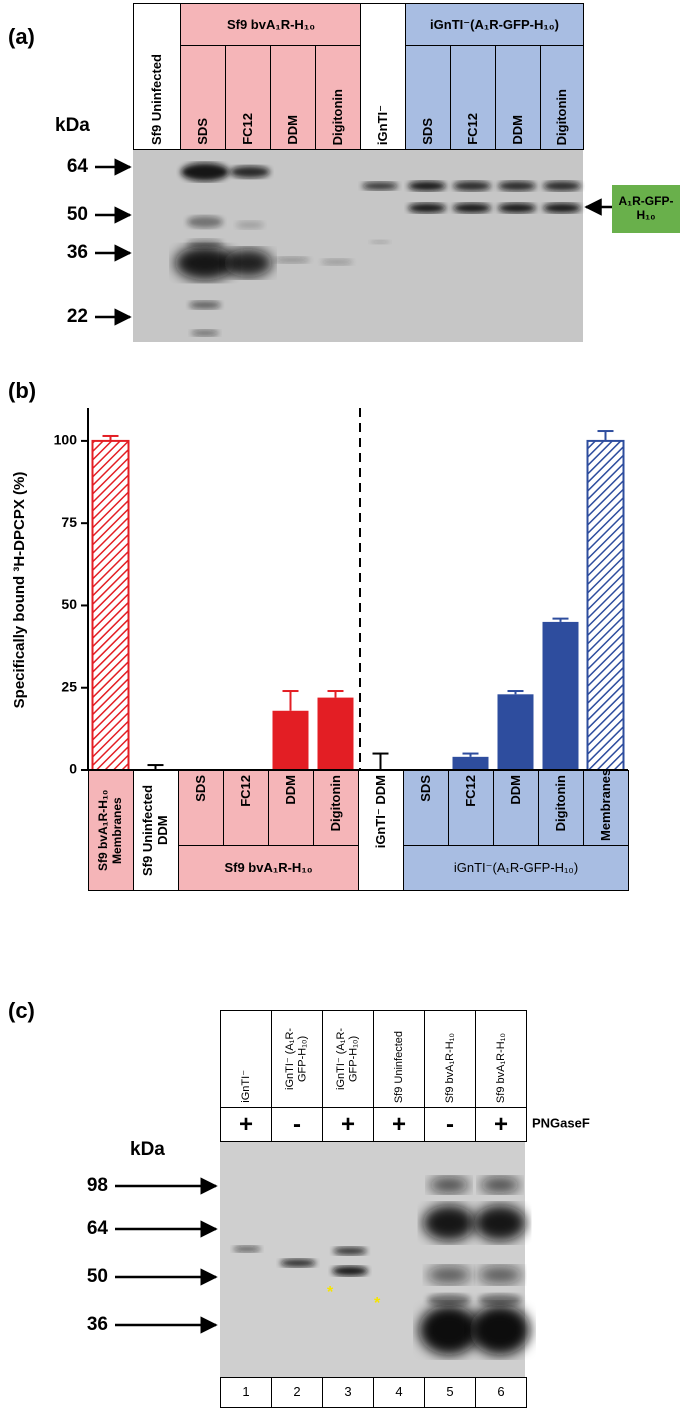 The width and height of the screenshot is (693, 1409). Describe the element at coordinates (73, 769) in the screenshot. I see `y-tick-label: 0` at that location.